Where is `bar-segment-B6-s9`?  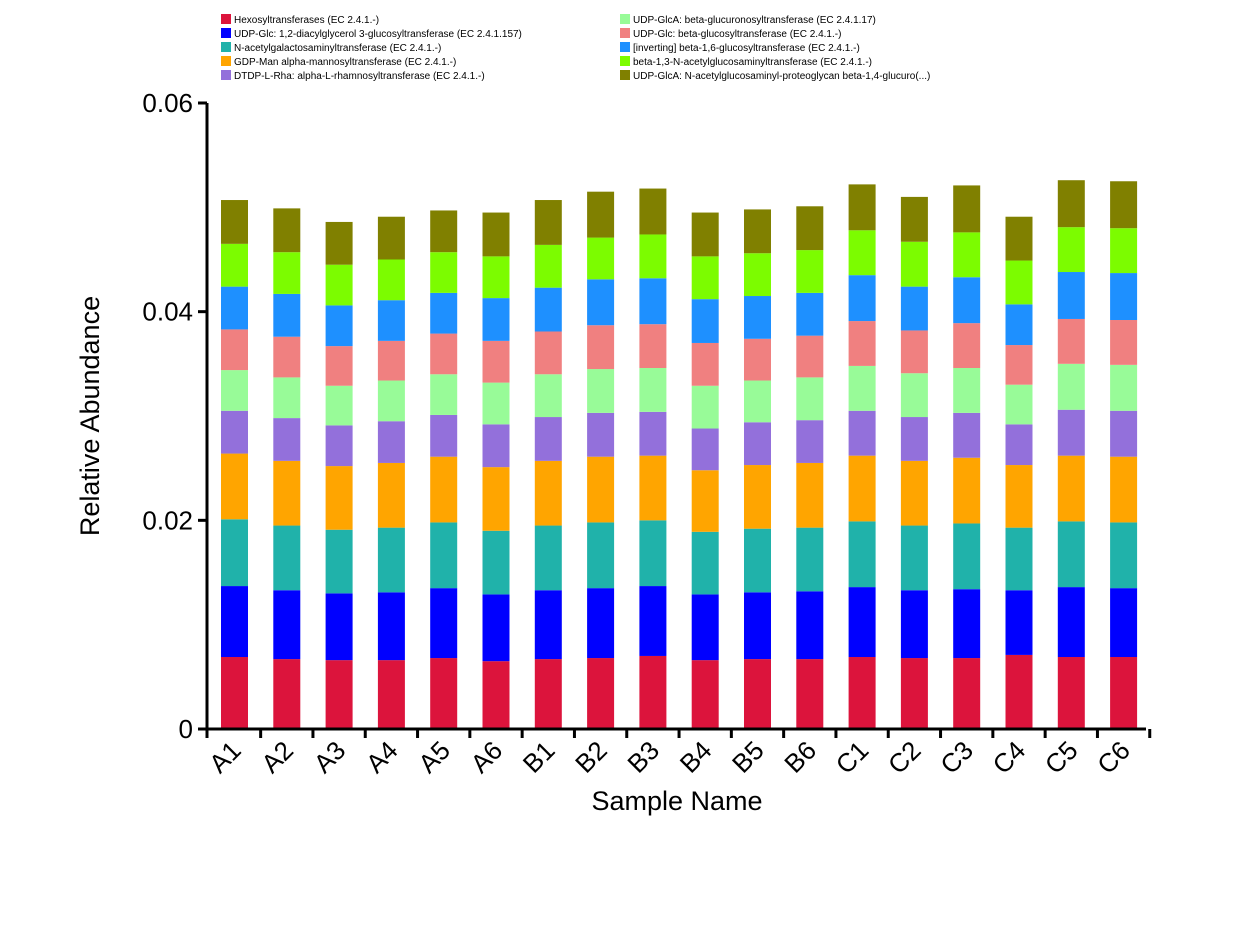
bar-segment-B6-s9 is located at coordinates (810, 271).